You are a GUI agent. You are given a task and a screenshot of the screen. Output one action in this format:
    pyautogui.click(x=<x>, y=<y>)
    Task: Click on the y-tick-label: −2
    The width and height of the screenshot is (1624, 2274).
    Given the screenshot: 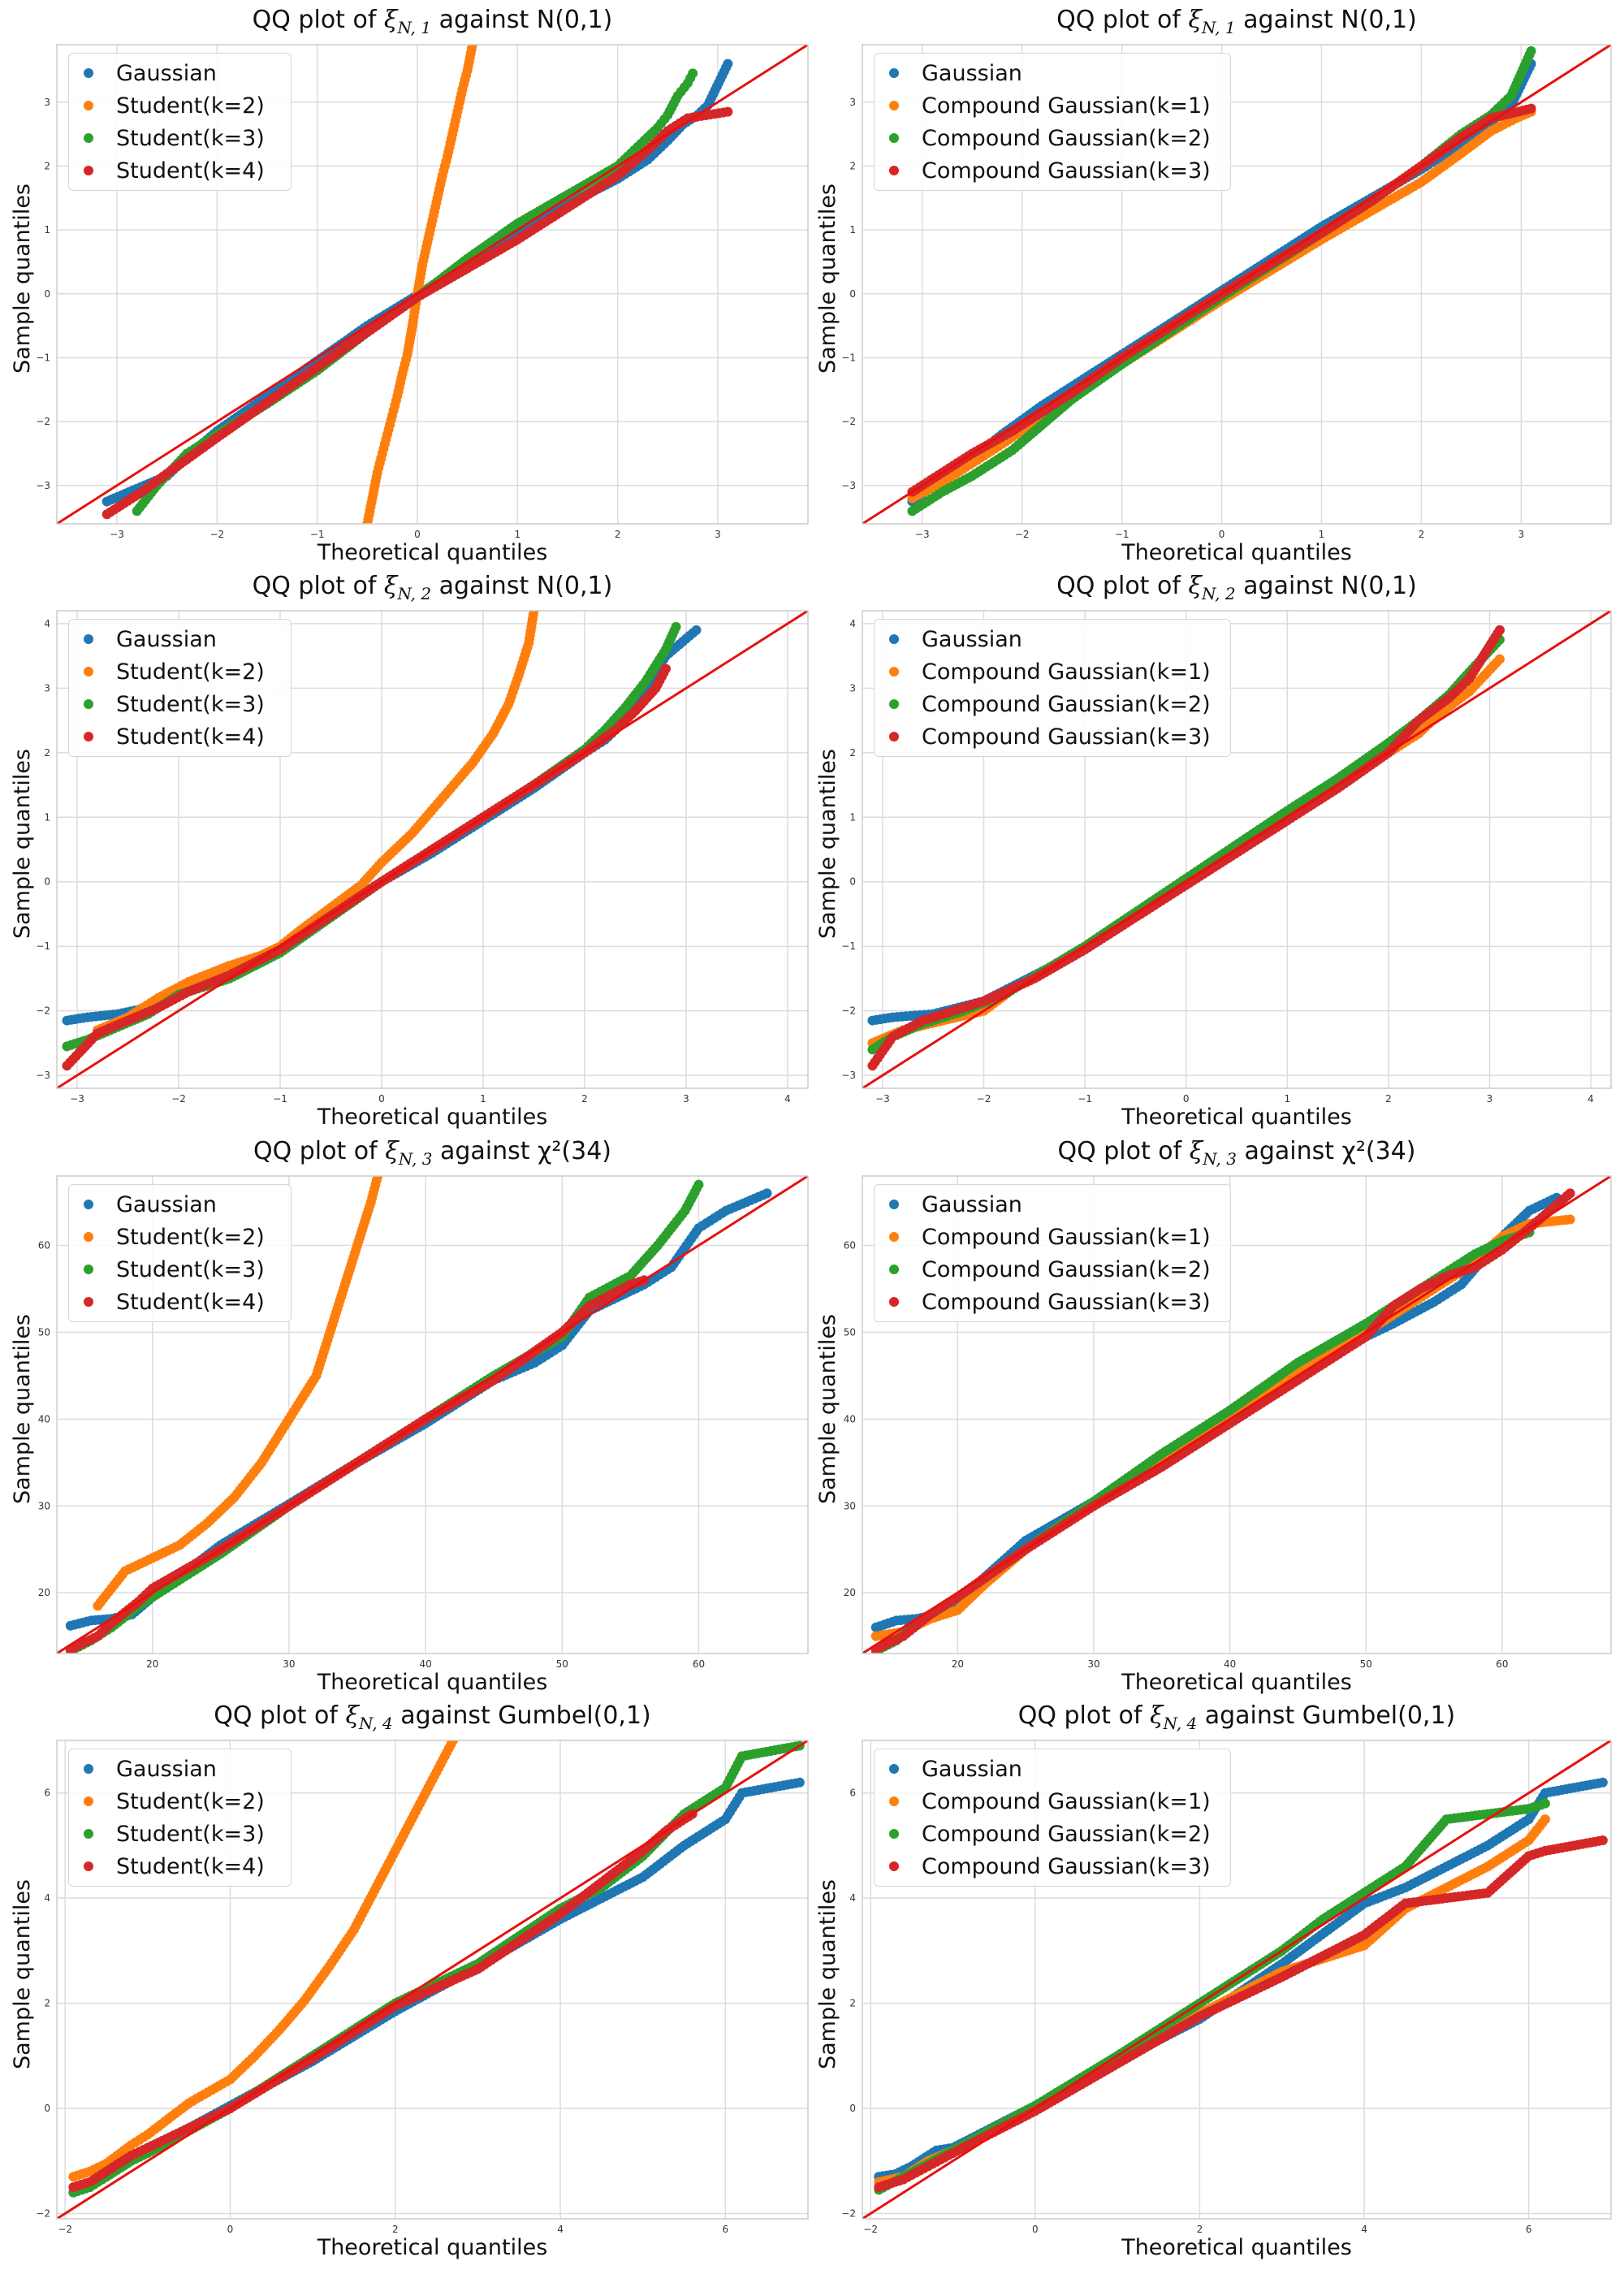 What is the action you would take?
    pyautogui.click(x=848, y=421)
    